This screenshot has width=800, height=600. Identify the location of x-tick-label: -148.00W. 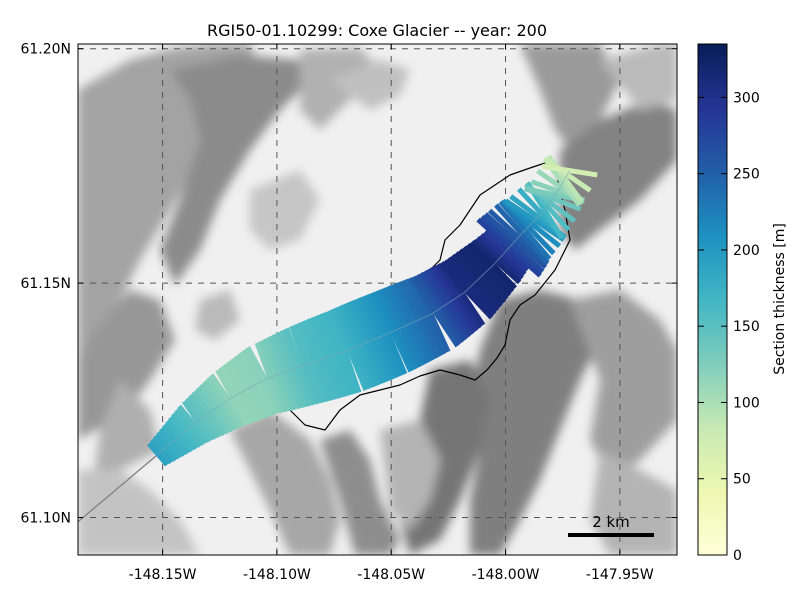
(506, 575).